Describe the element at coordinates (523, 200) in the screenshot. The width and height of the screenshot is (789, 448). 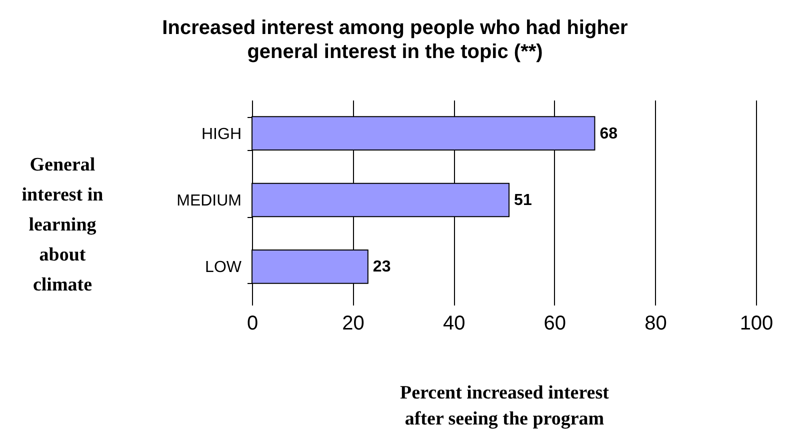
I see `data-label: 51` at that location.